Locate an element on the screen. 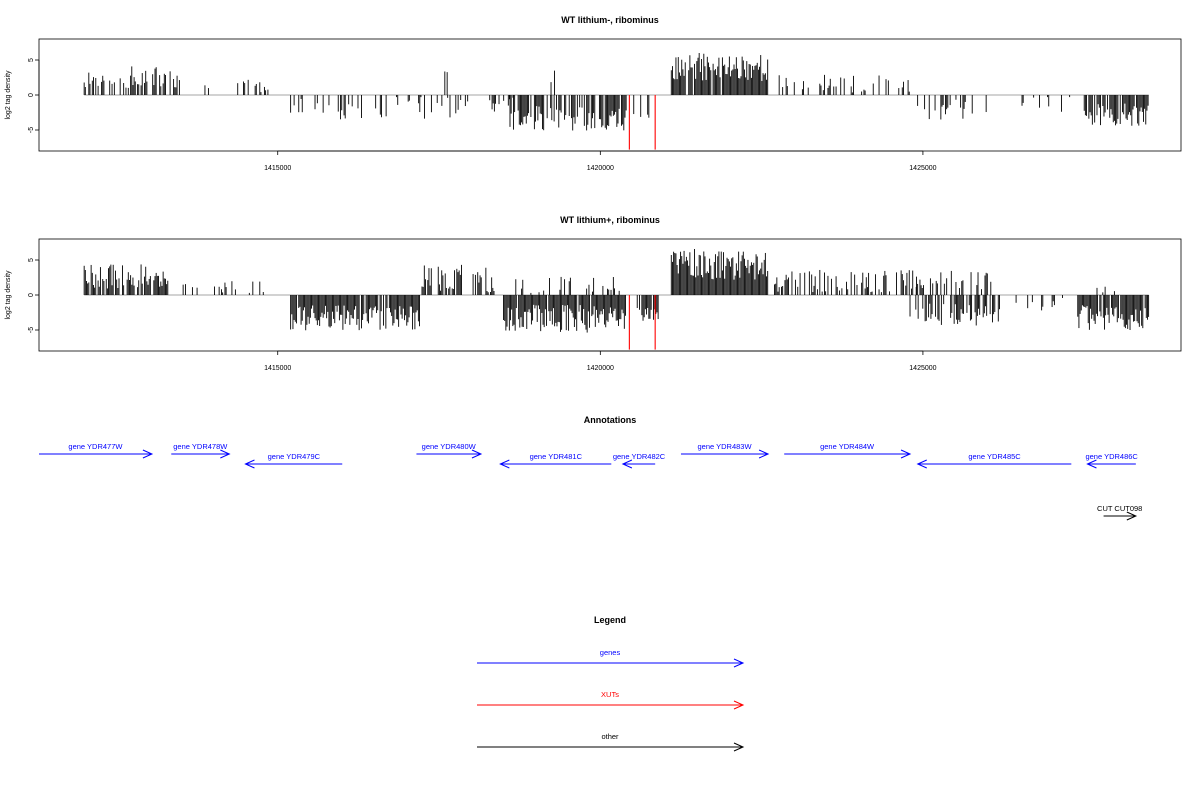  feature-gene-ydr477w: gene YDR477W is located at coordinates (96, 450).